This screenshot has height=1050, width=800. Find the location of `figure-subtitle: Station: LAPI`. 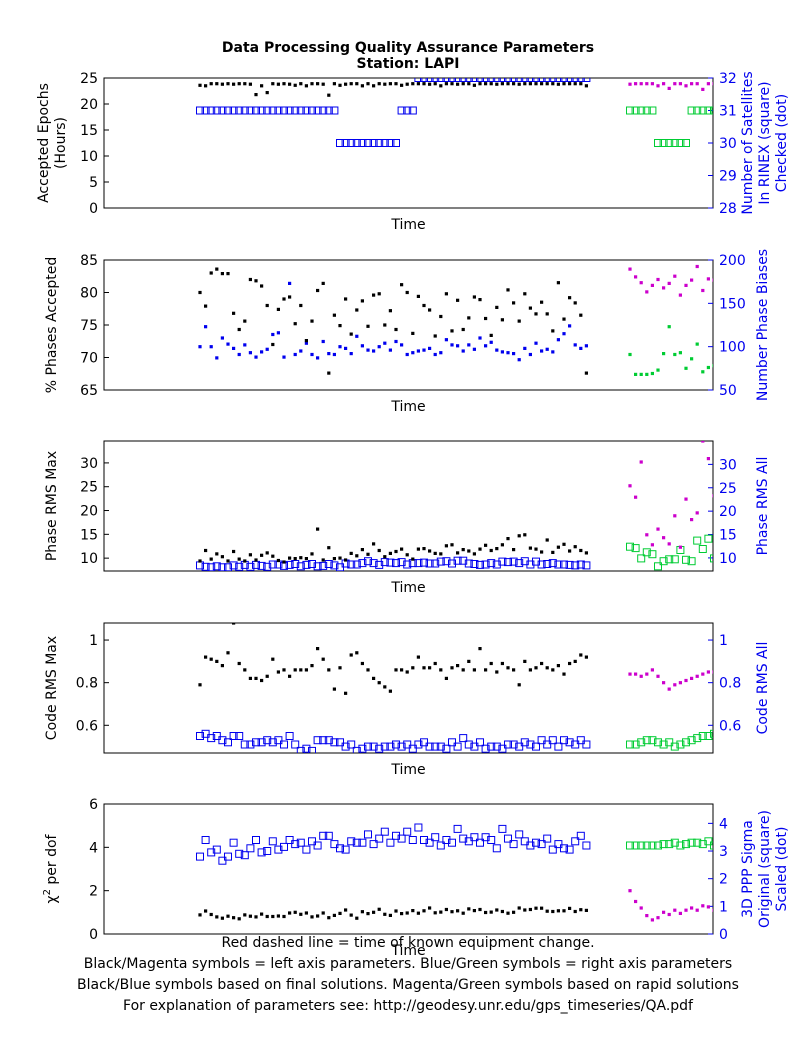

figure-subtitle: Station: LAPI is located at coordinates (408, 64).